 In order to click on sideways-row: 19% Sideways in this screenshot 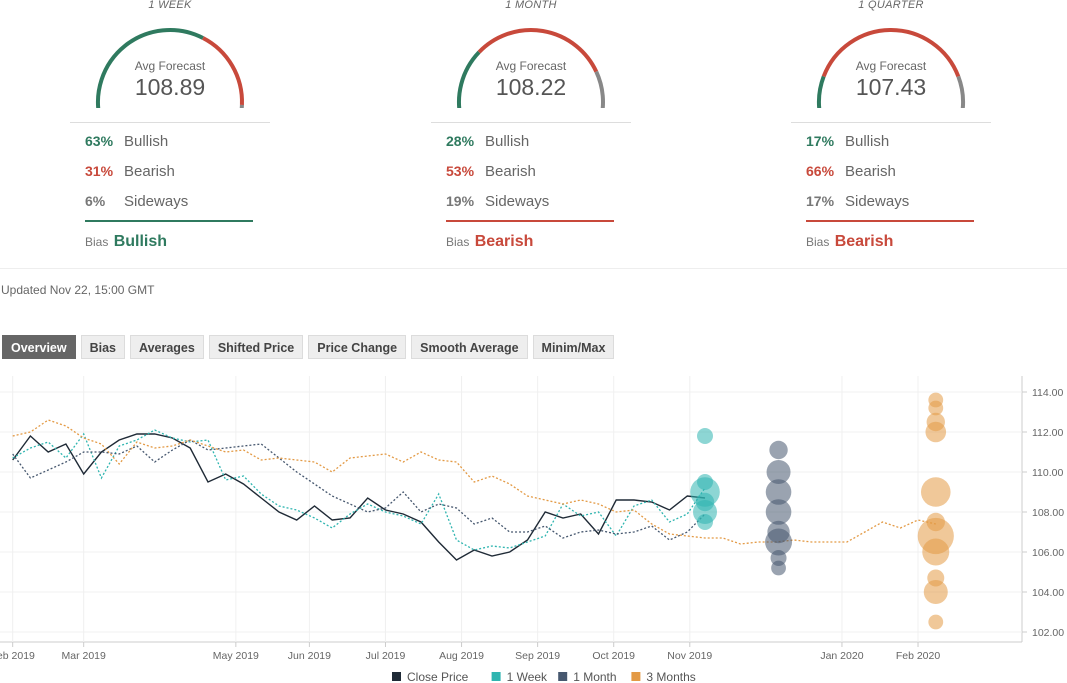, I will do `click(497, 201)`.